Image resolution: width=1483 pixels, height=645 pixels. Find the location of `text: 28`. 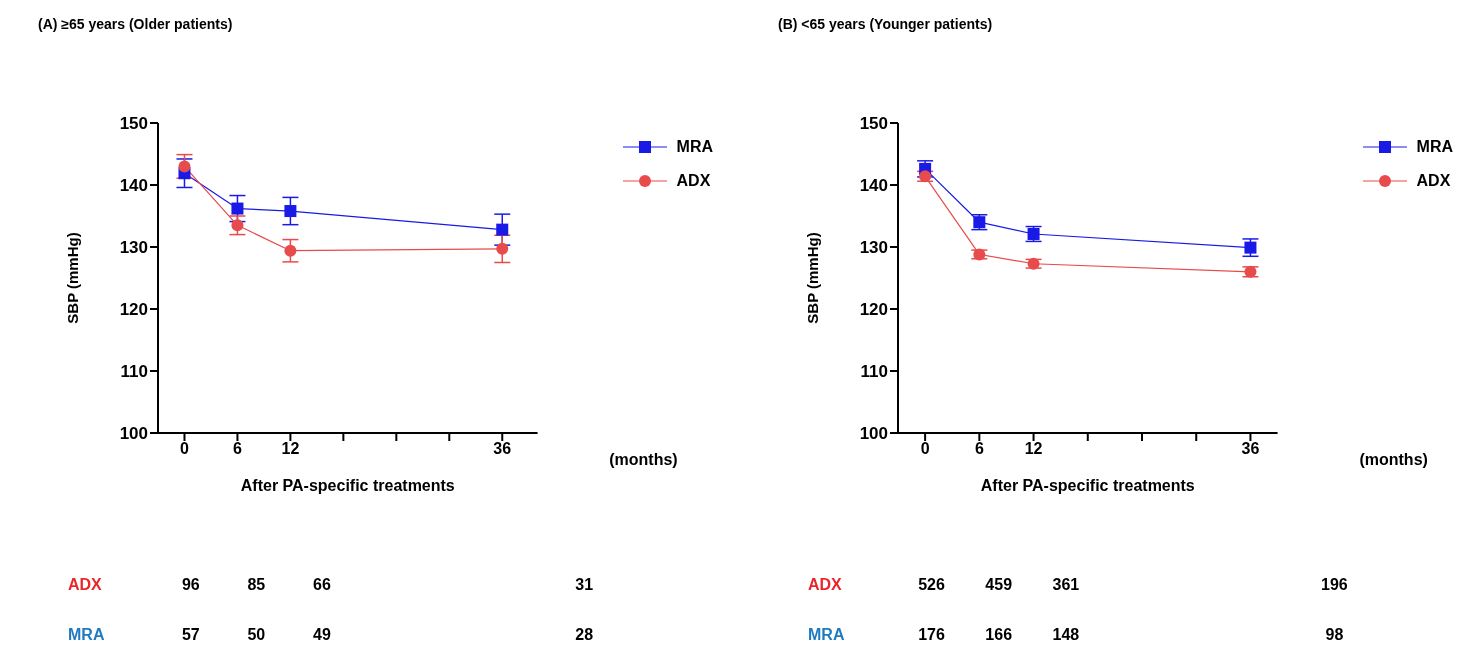

text: 28 is located at coordinates (584, 635).